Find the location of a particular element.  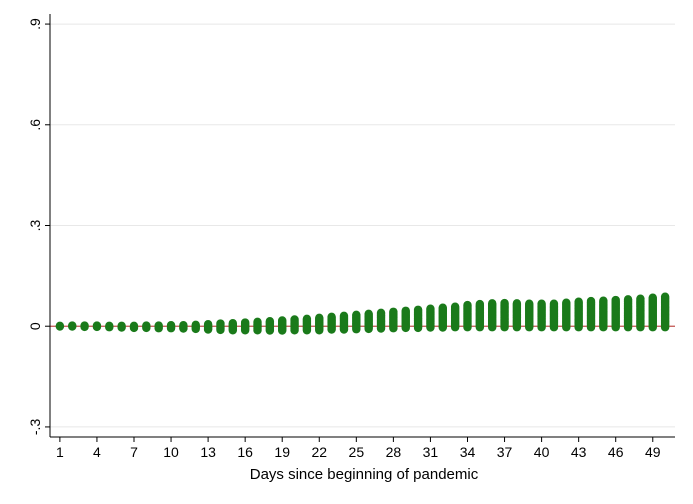

x-tick-label: 49 is located at coordinates (653, 452).